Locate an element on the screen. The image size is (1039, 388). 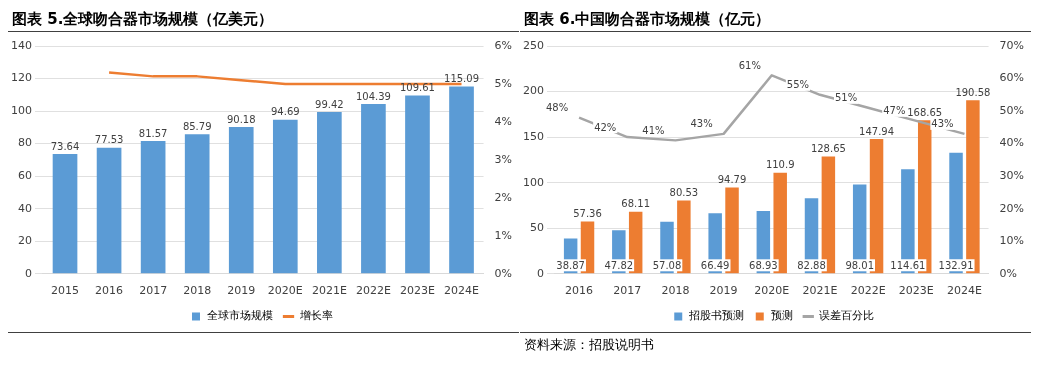
y2-tick-label: 3% is located at coordinates (503, 159).